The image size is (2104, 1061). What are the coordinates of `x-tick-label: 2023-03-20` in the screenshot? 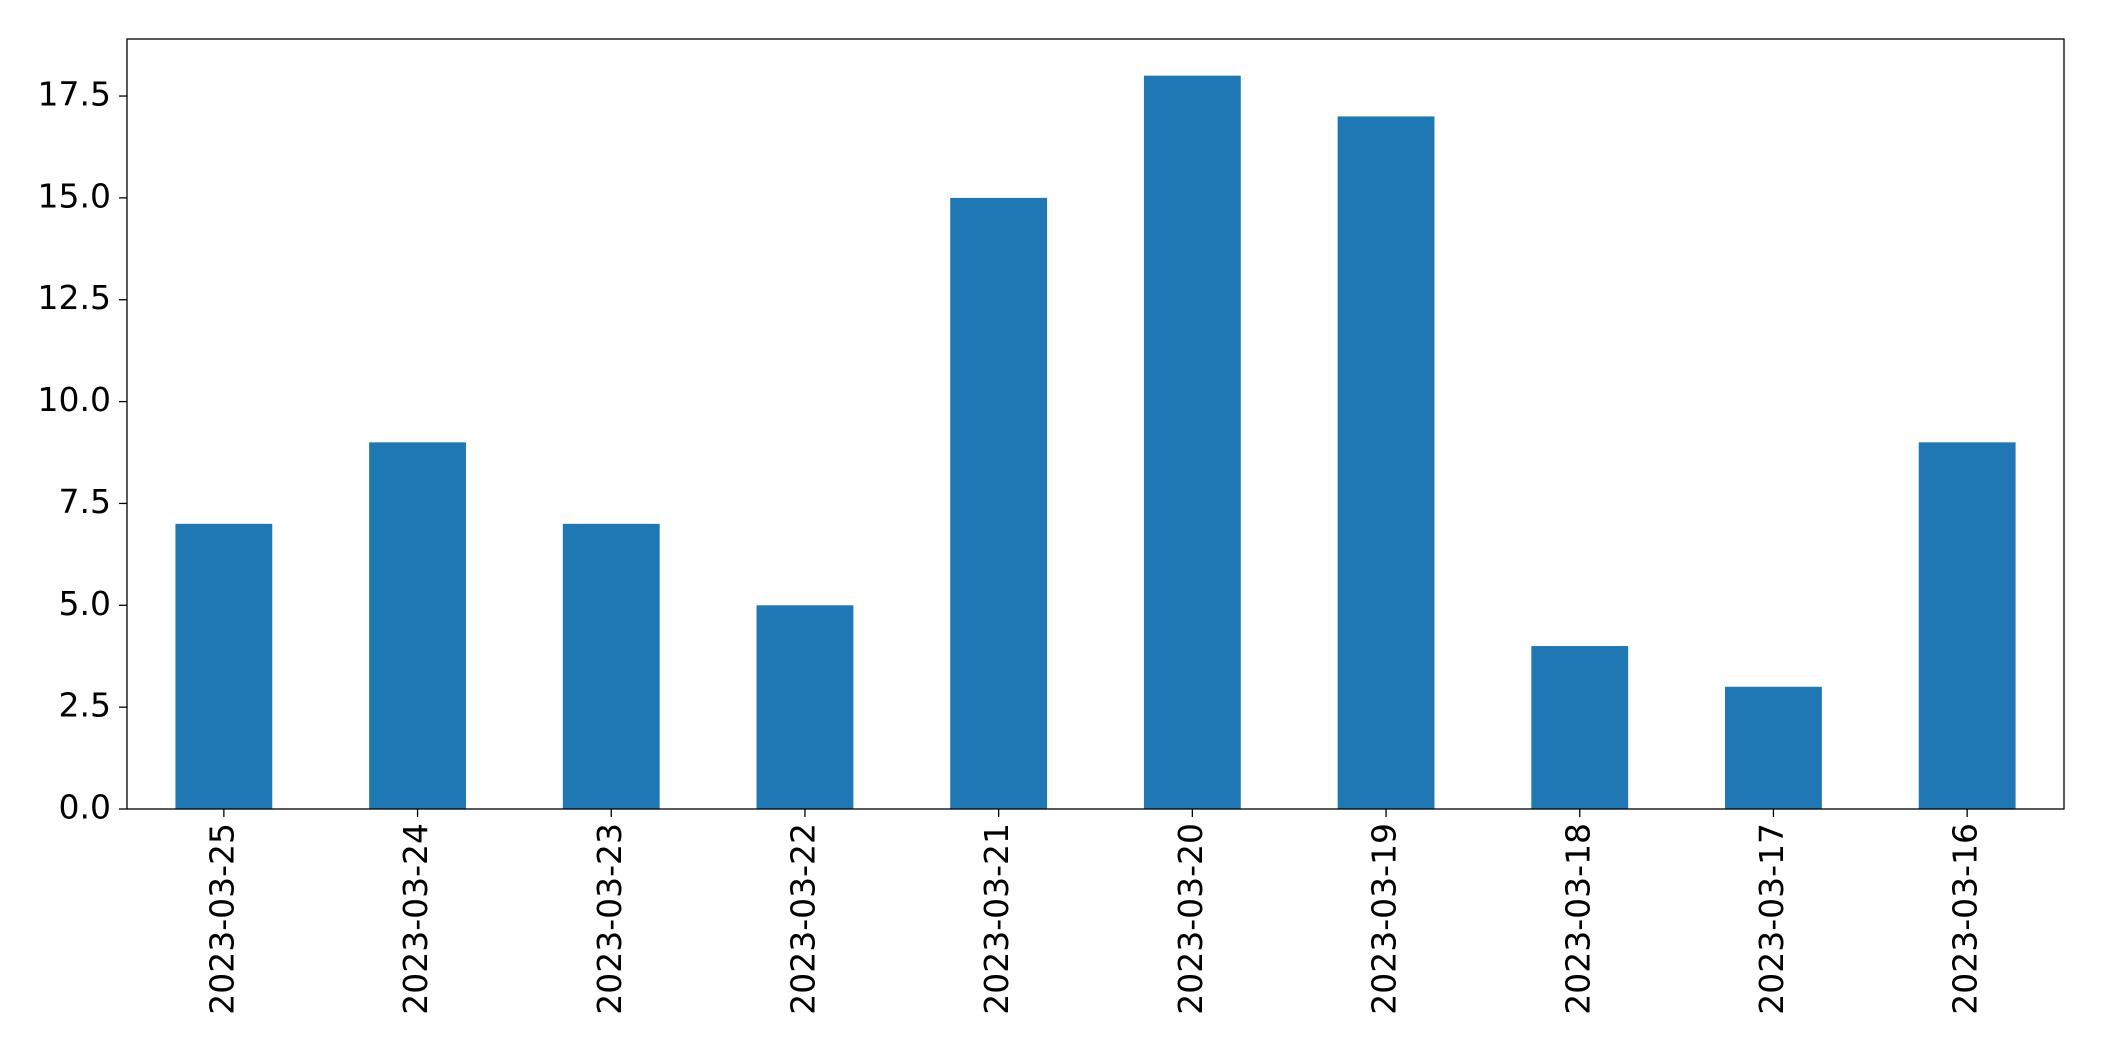 It's located at (1190, 919).